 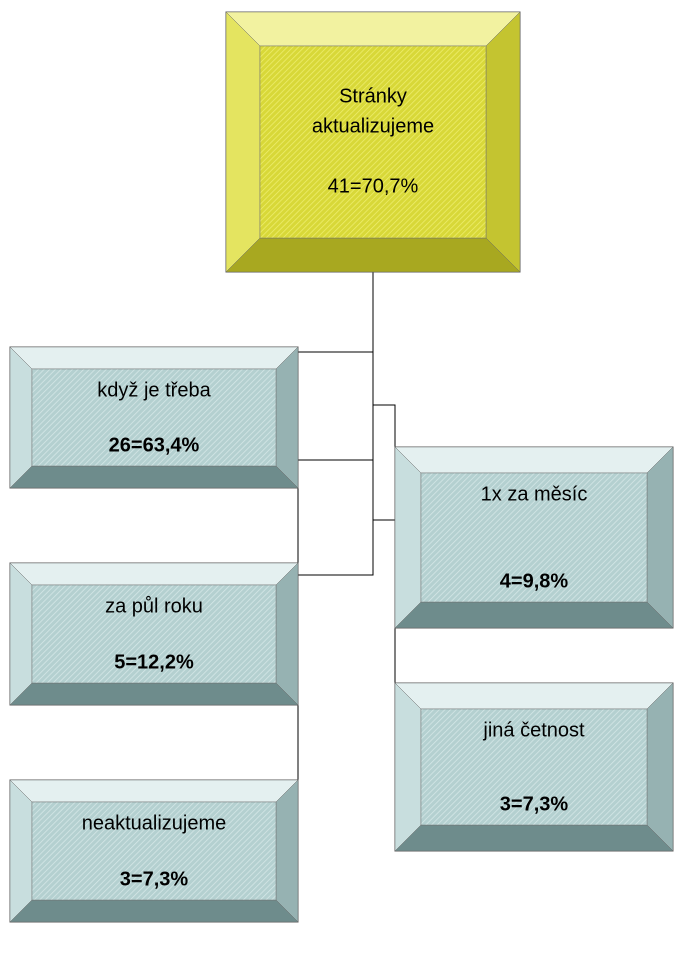 I want to click on connectors, so click(x=346, y=528).